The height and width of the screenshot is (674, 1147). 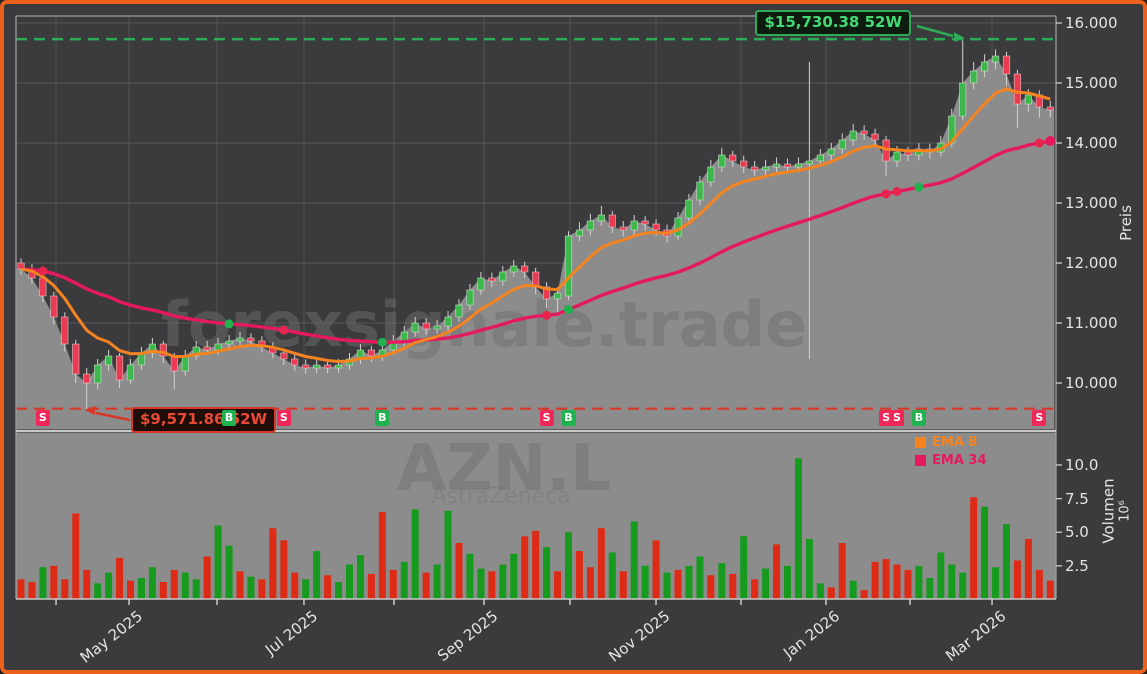 What do you see at coordinates (1077, 532) in the screenshot?
I see `volume-tick-label: 5.0` at bounding box center [1077, 532].